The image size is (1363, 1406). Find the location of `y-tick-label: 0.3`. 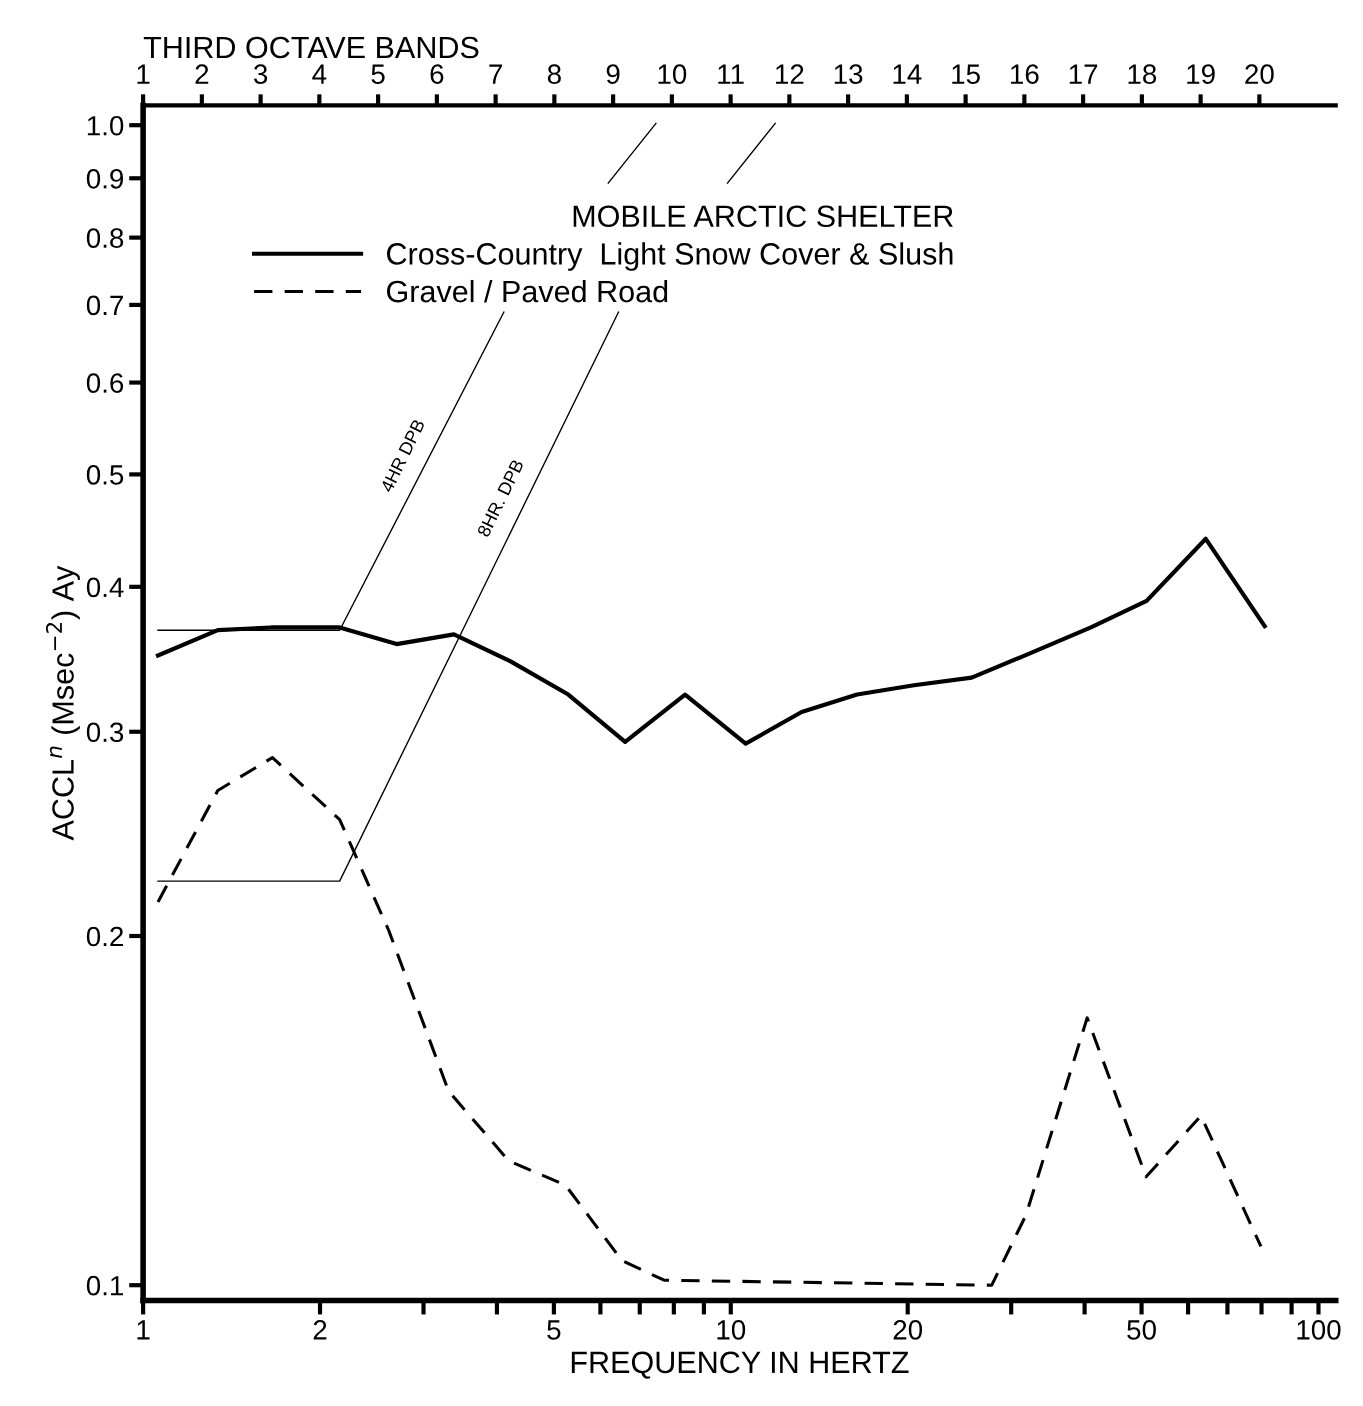

y-tick-label: 0.3 is located at coordinates (105, 732).